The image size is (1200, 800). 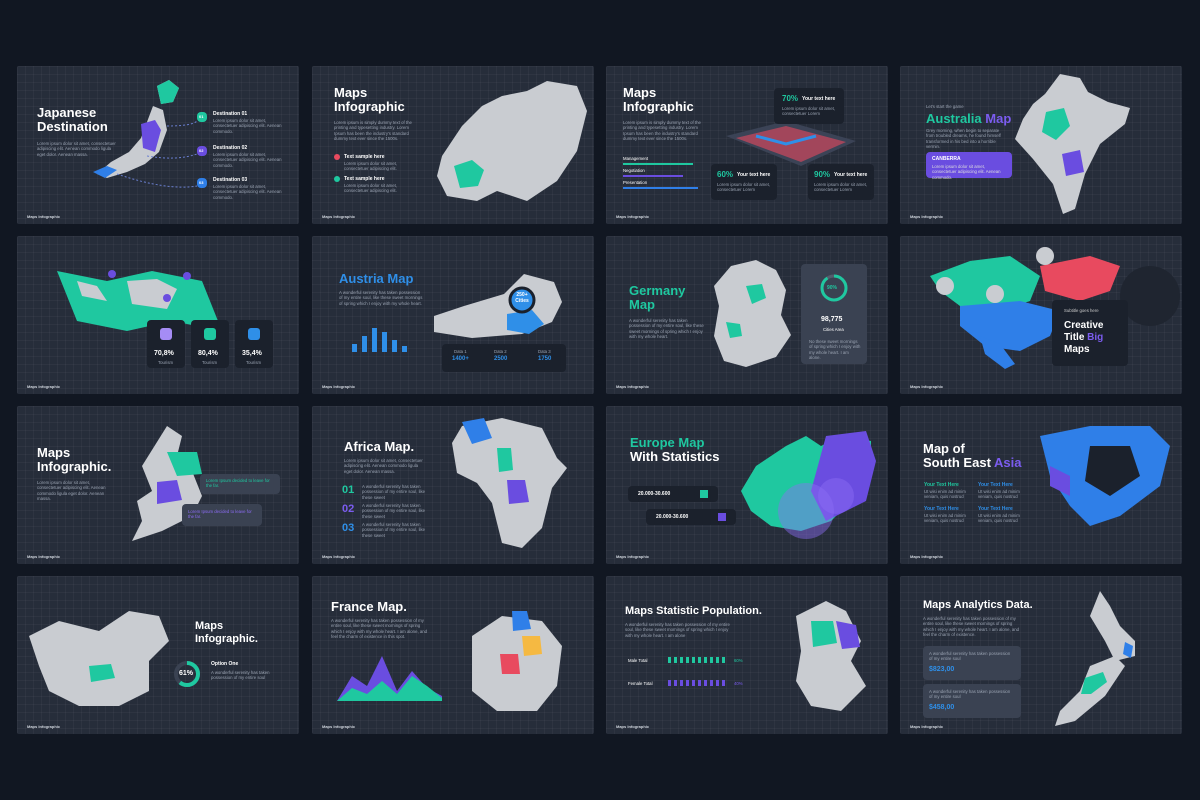 I want to click on element: 20.000-30.600, so click(x=673, y=494).